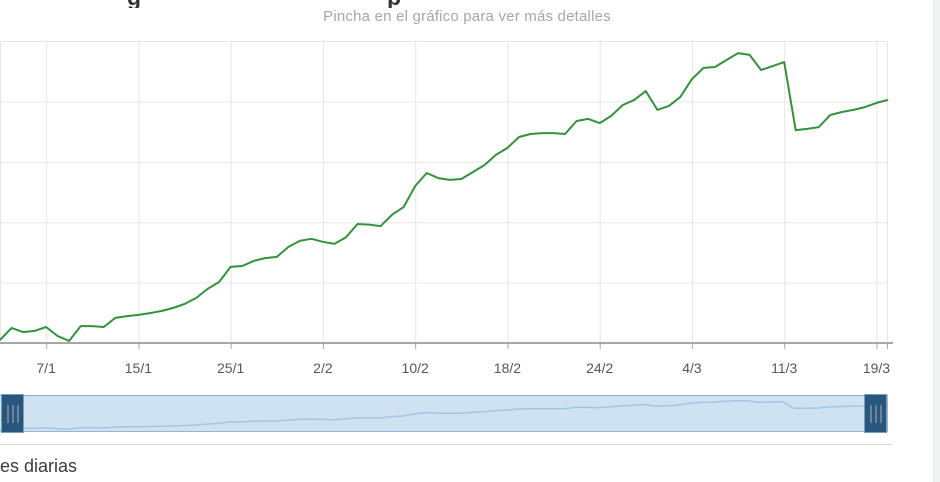 The width and height of the screenshot is (940, 482). I want to click on clipped-page-title: g p, so click(300, 4).